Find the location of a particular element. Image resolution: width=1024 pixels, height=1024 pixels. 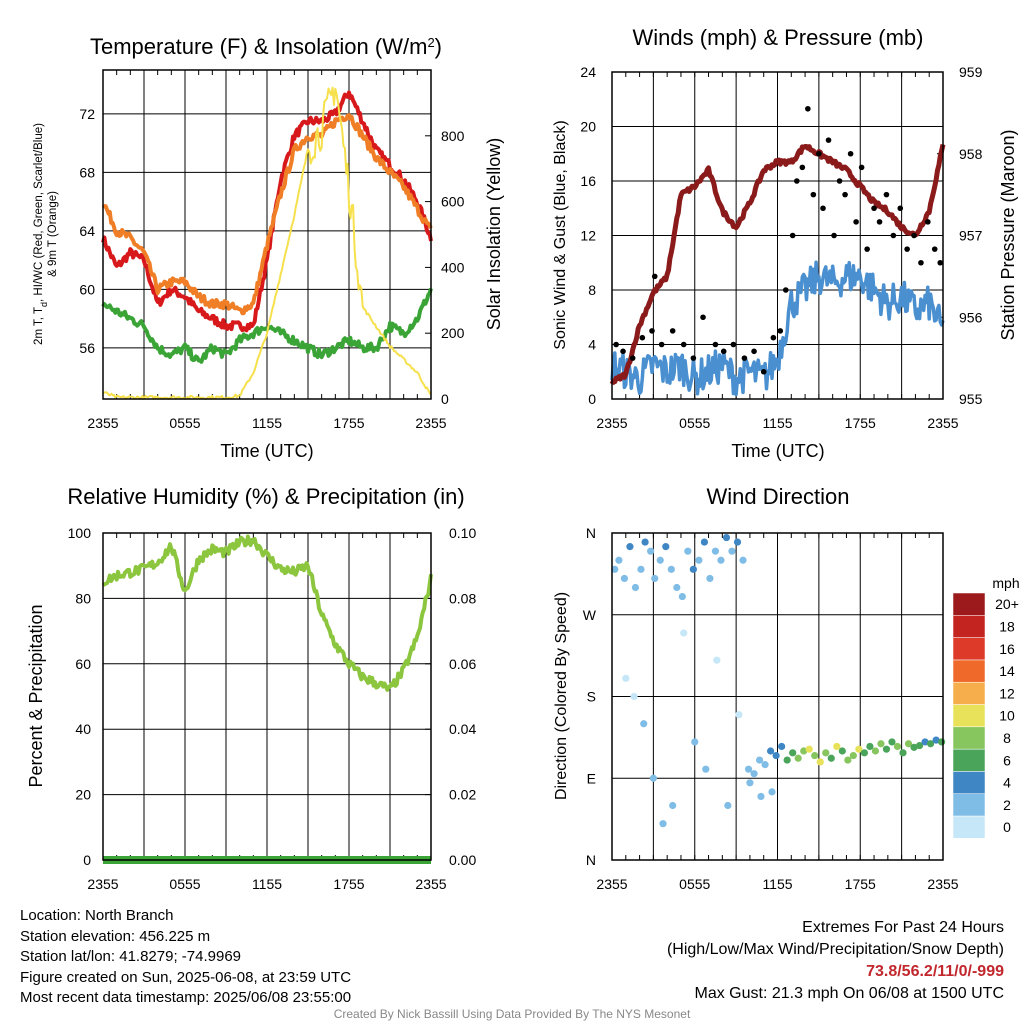

latlon-text: Station lat/lon: 41.8279; -74.9969 is located at coordinates (131, 956).